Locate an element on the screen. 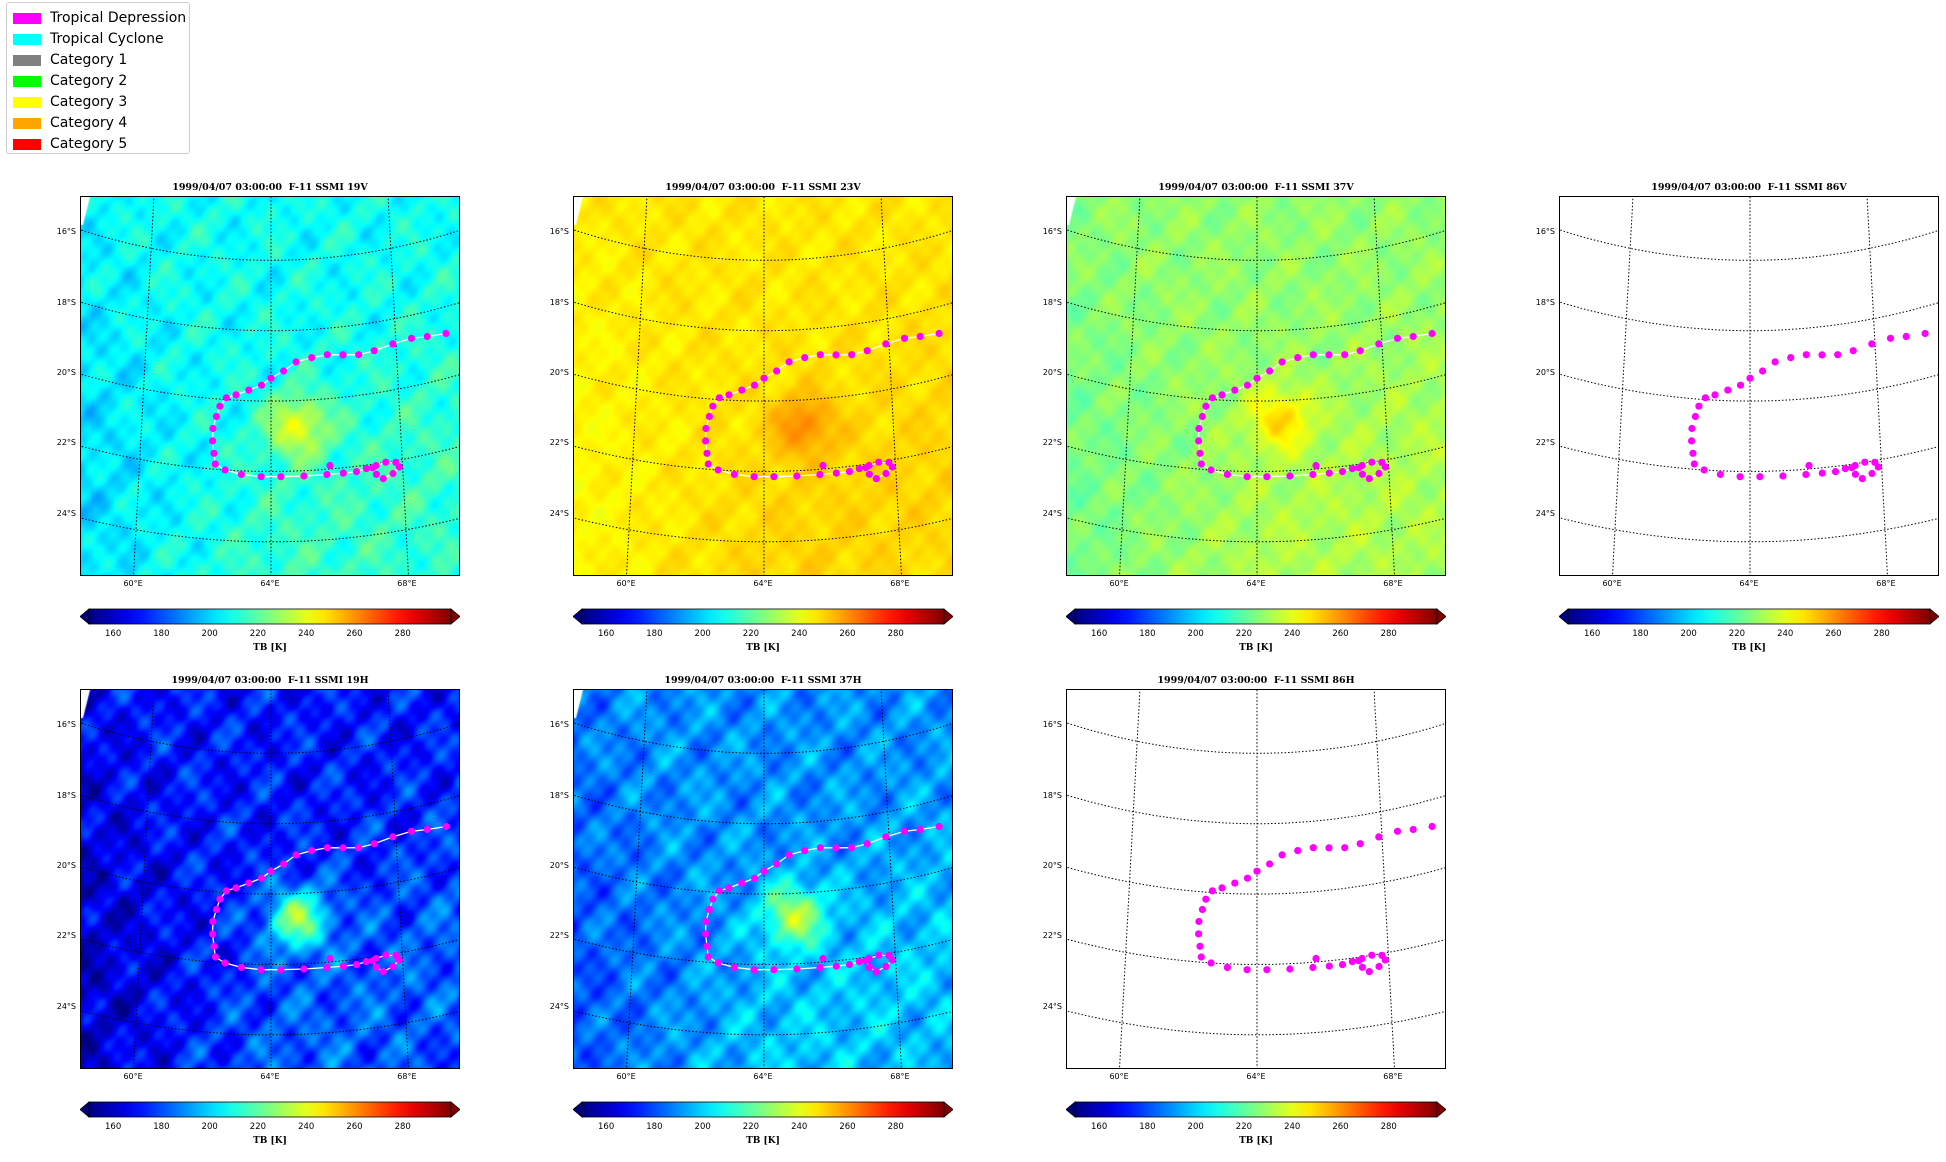 This screenshot has height=1162, width=1946. longitude-gridline is located at coordinates (398, 879).